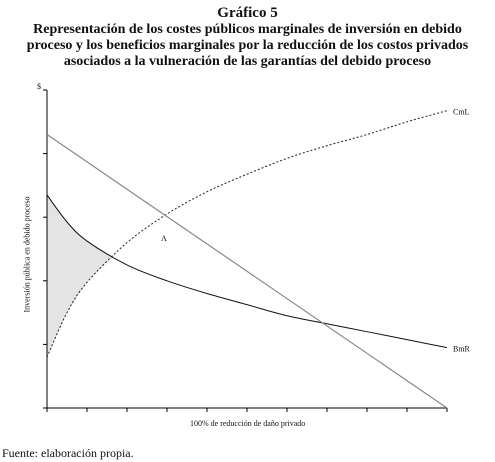  Describe the element at coordinates (39, 86) in the screenshot. I see `y-axis-unit-label: $` at that location.